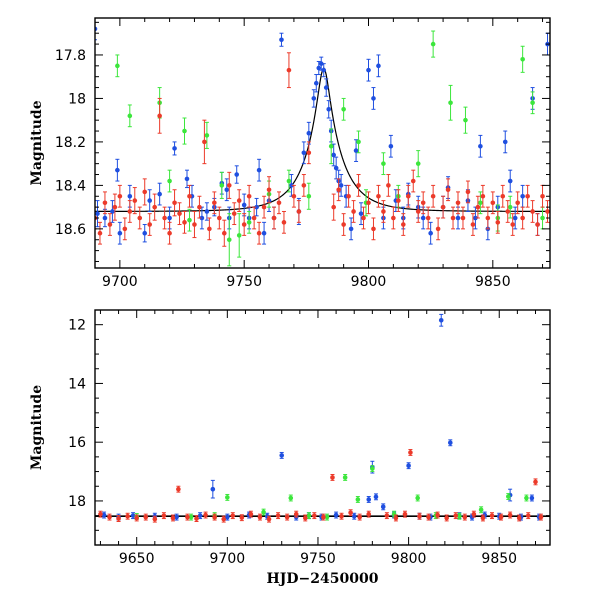  I want to click on x-tick-label: 9700, so click(120, 282).